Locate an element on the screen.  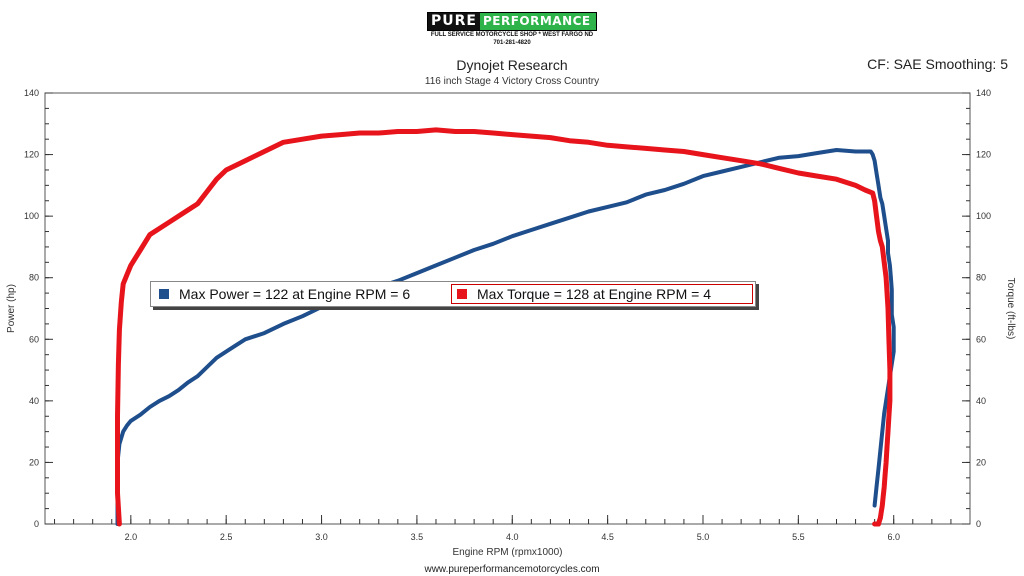
x-axis-label: Engine RPM (rpmx1000) is located at coordinates (507, 552).